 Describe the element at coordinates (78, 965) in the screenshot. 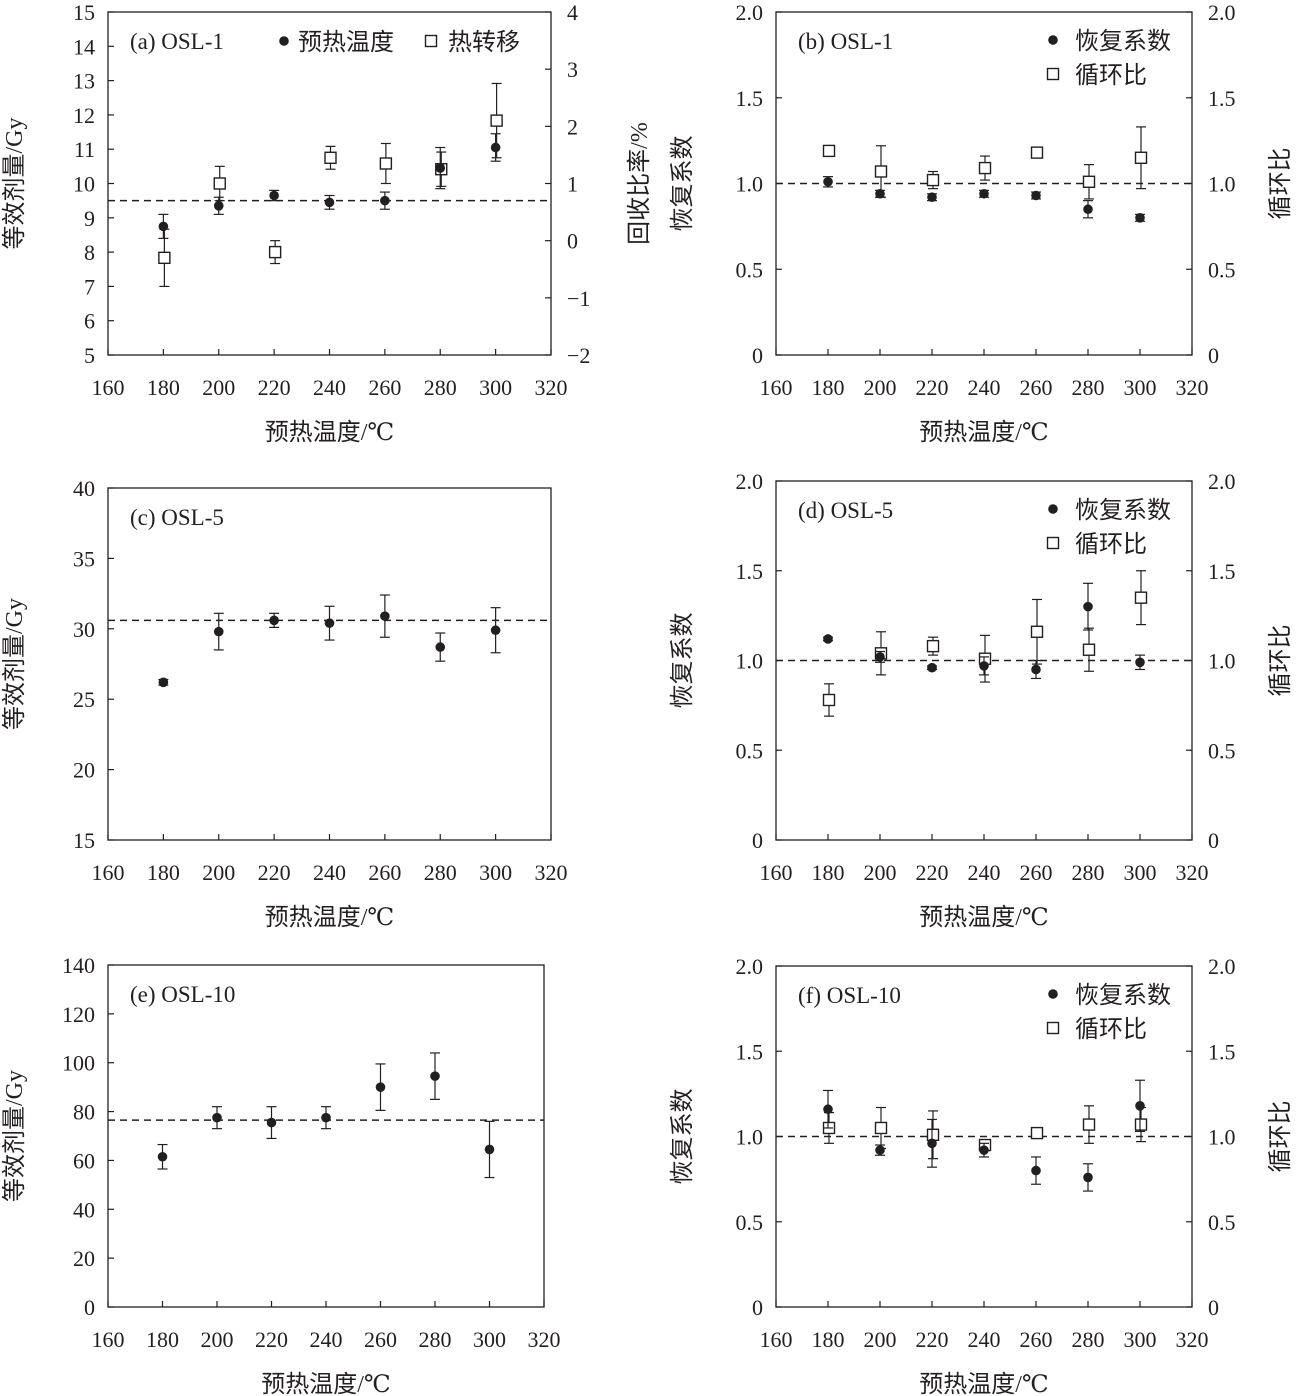

I see `y-tick-label: 140` at that location.